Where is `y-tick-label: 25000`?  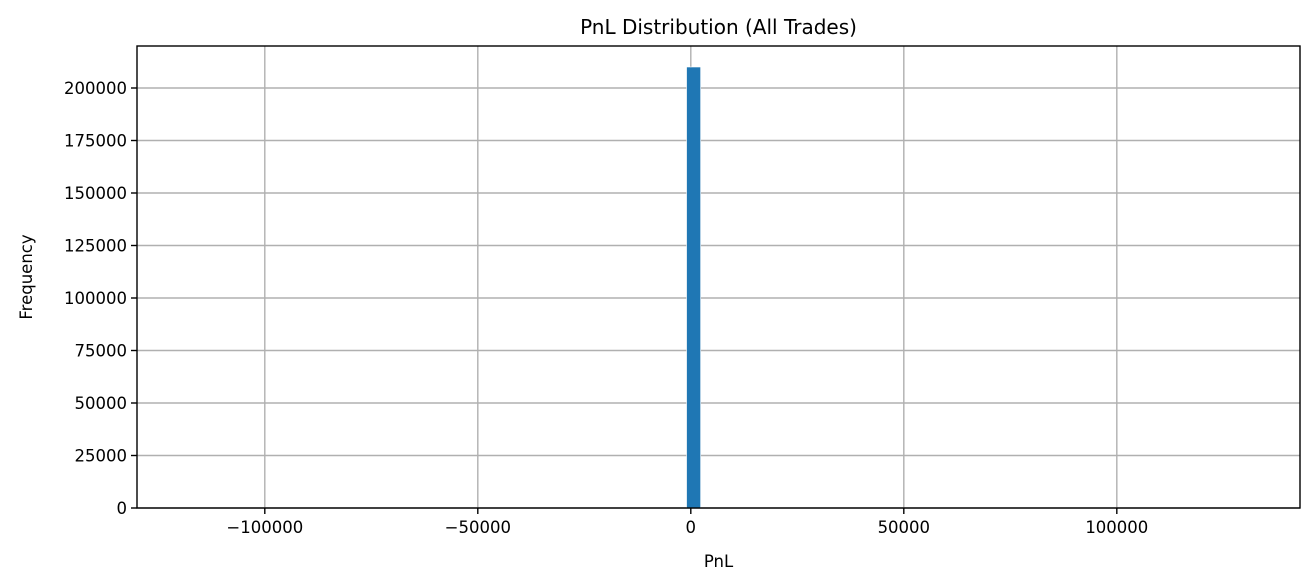
y-tick-label: 25000 is located at coordinates (101, 456).